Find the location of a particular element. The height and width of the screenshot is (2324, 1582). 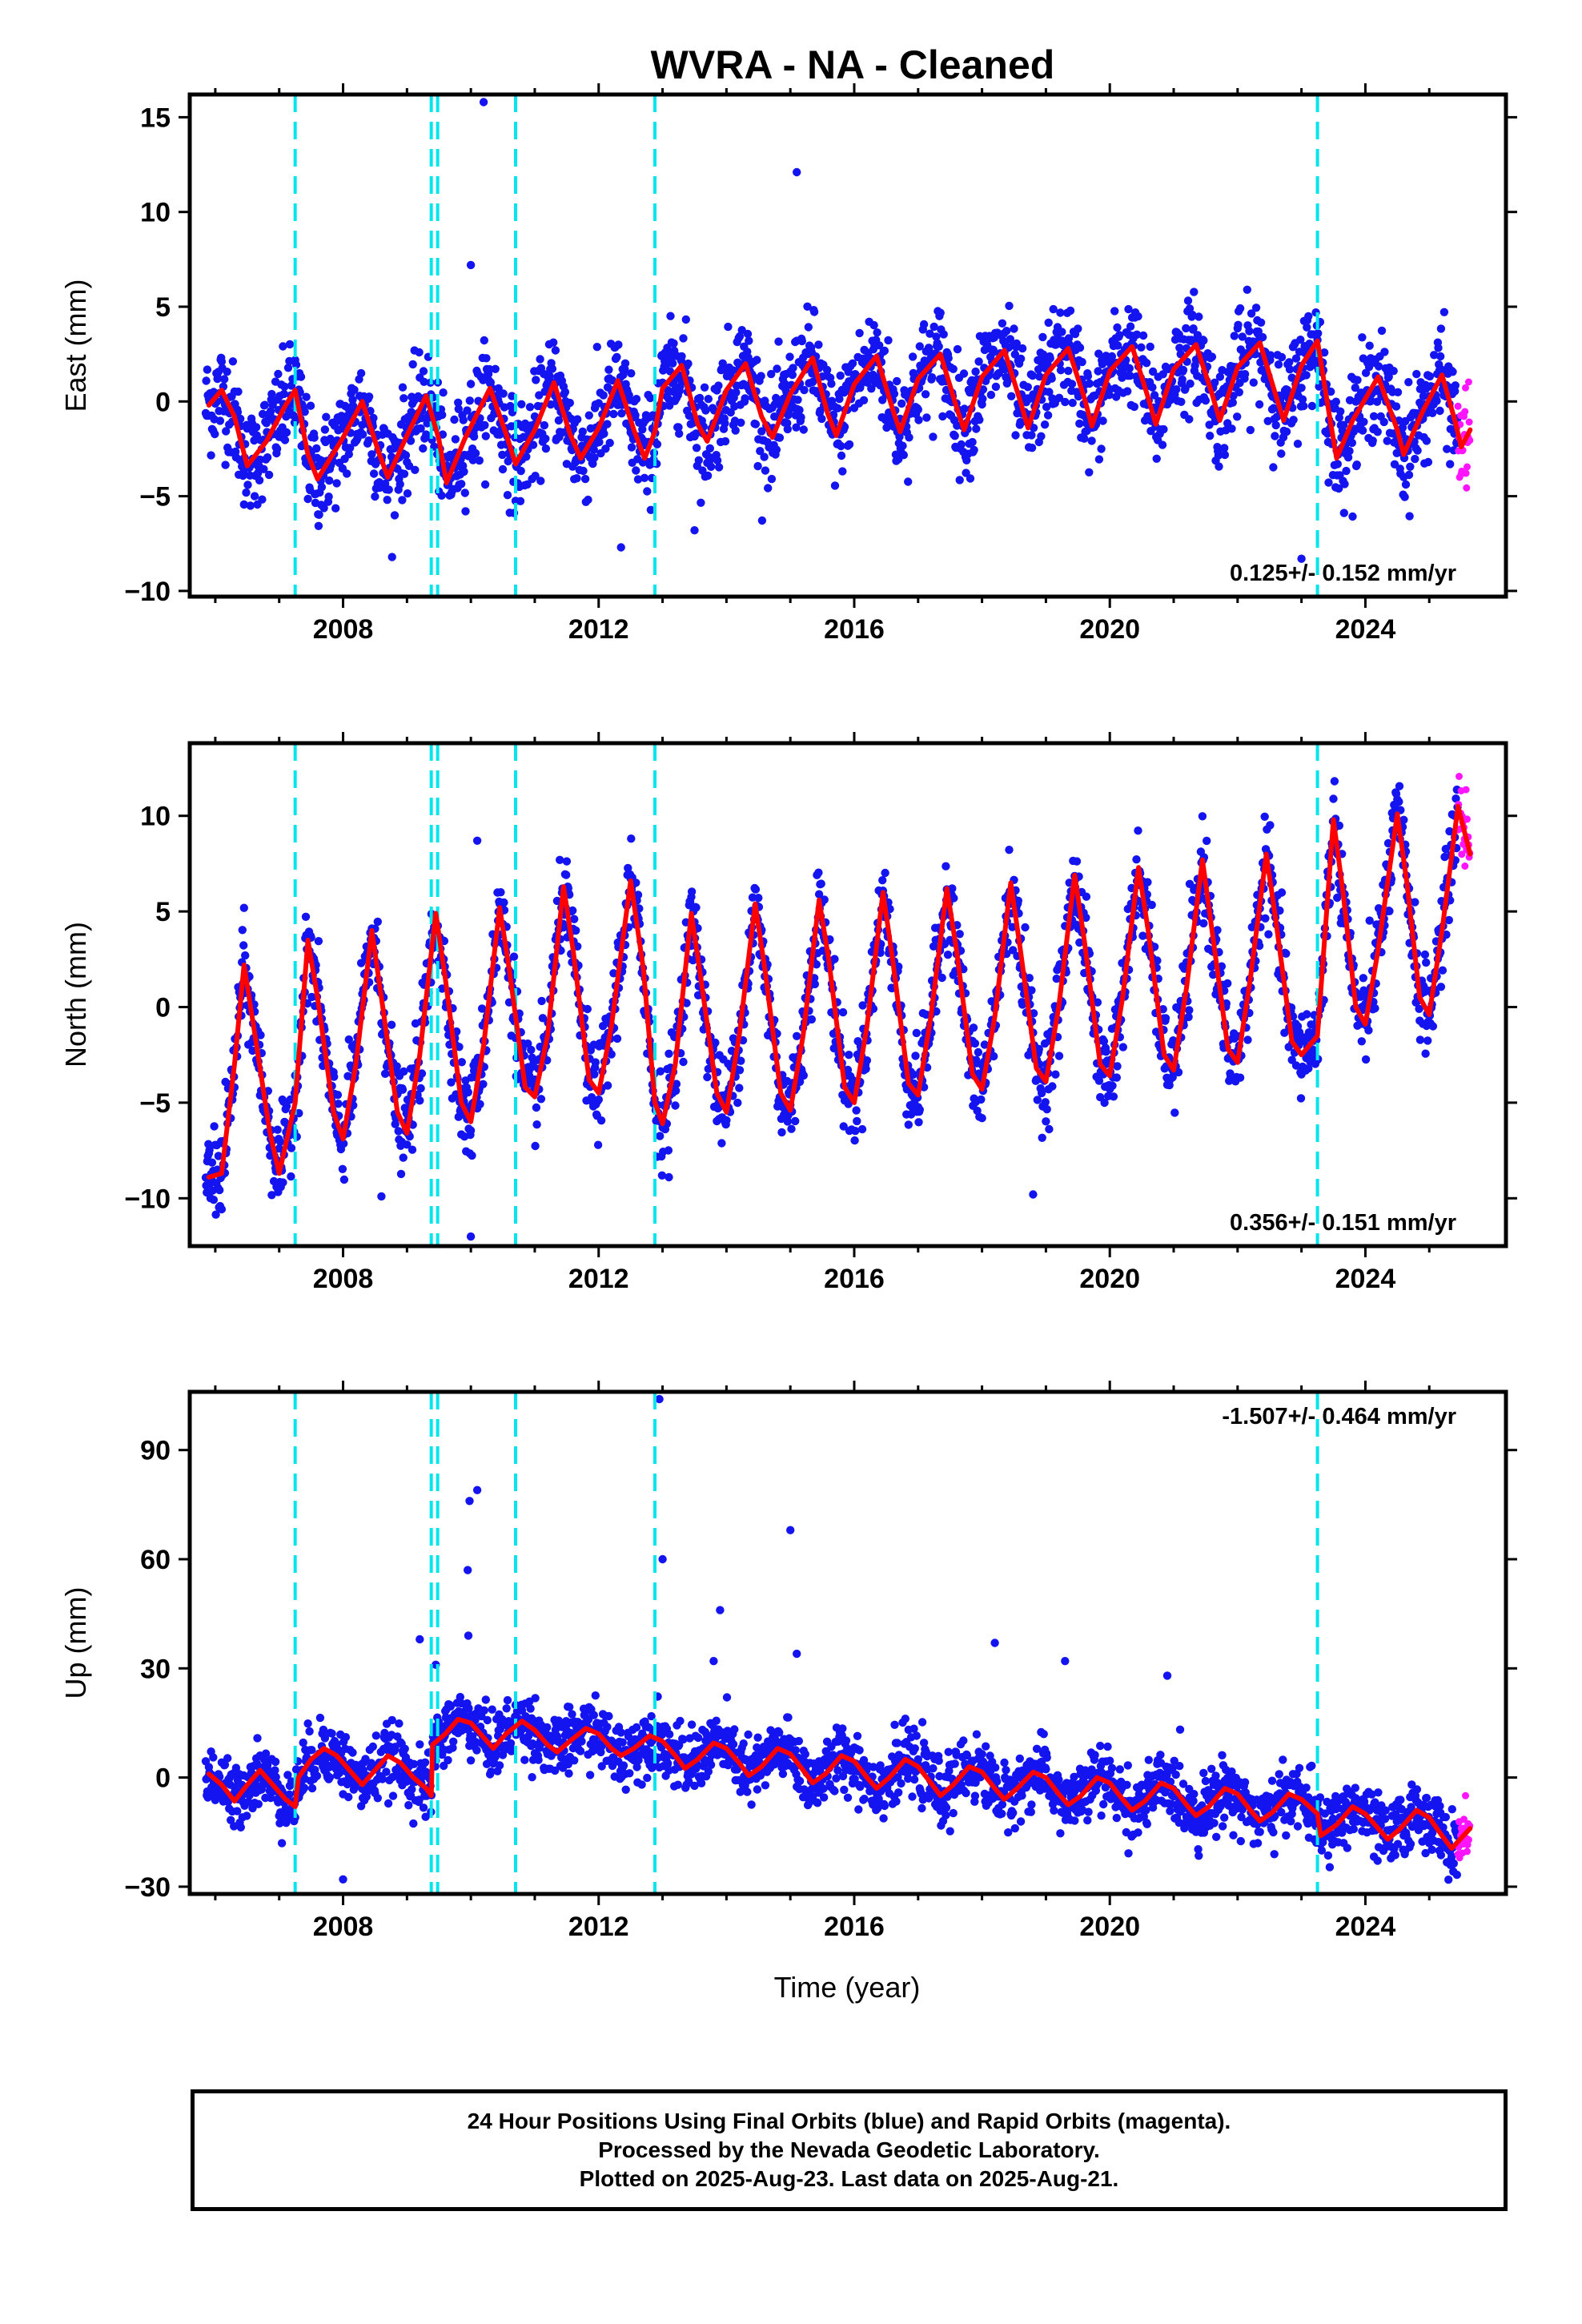

y-tick-label: 10 is located at coordinates (155, 213).